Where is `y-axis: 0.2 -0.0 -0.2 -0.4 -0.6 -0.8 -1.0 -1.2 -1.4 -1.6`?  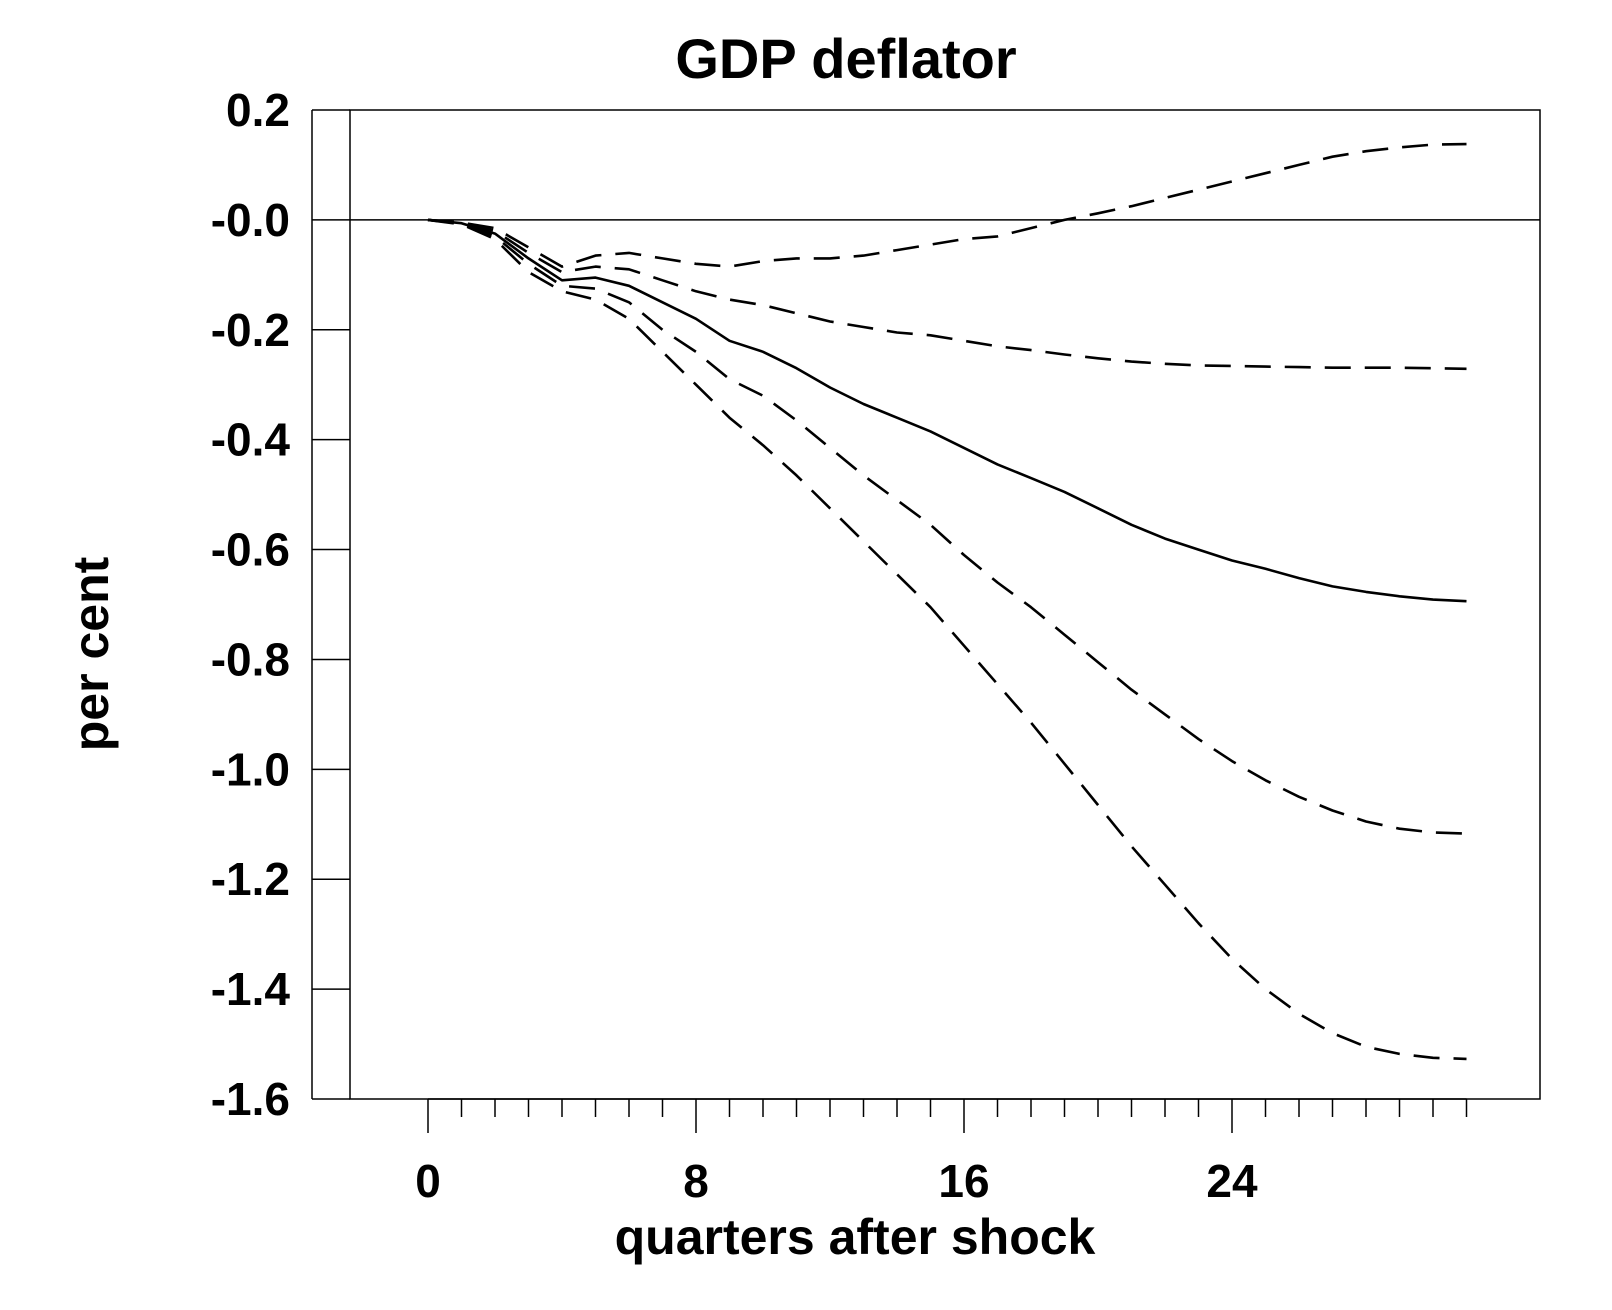 y-axis: 0.2 -0.0 -0.2 -0.4 -0.6 -0.8 -1.0 -1.2 -1.4 -1.6 is located at coordinates (280, 604).